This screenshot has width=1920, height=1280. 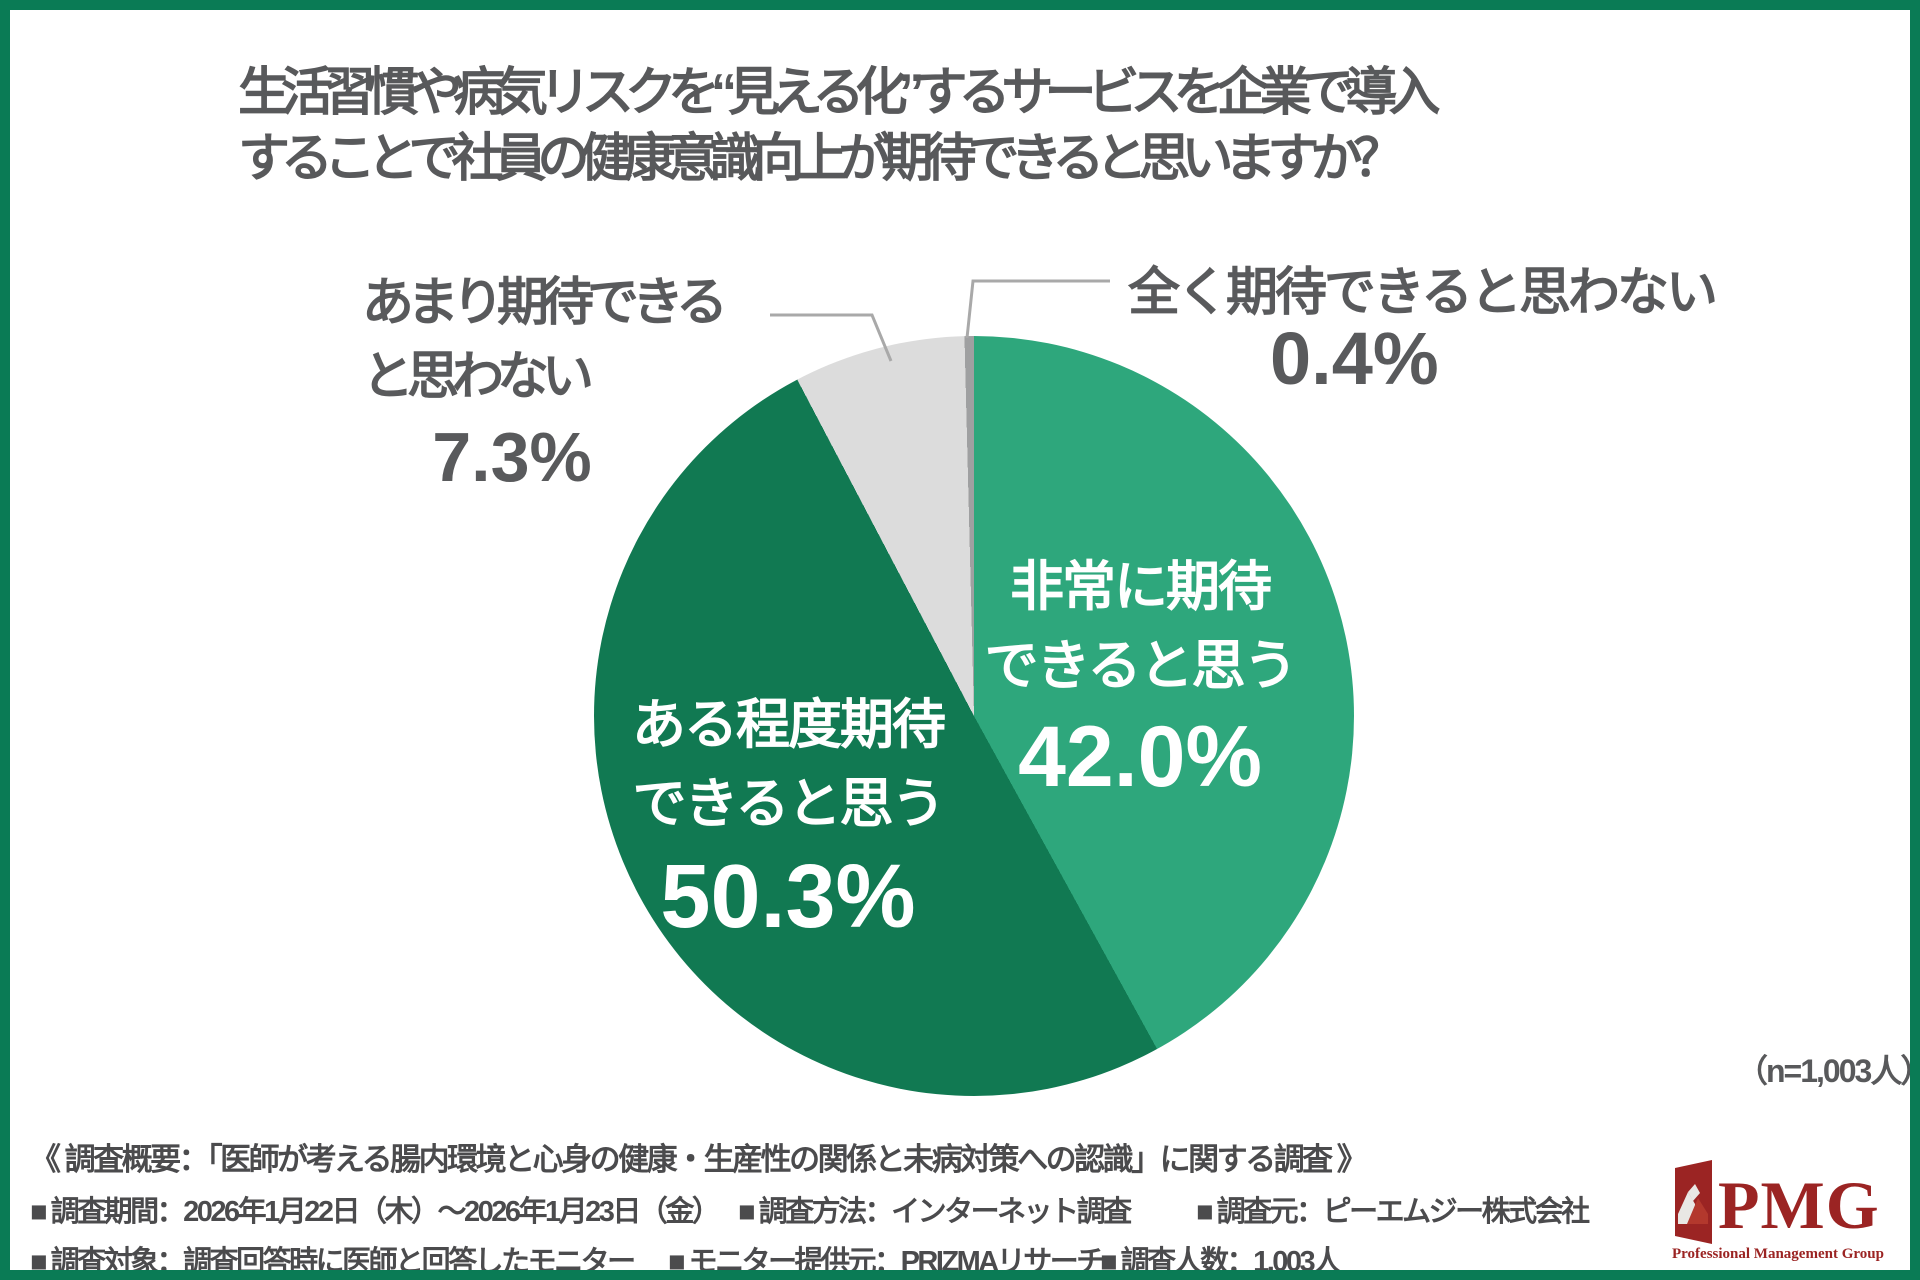 I want to click on slice-label-not-really-line2: と思わない, so click(x=478, y=377).